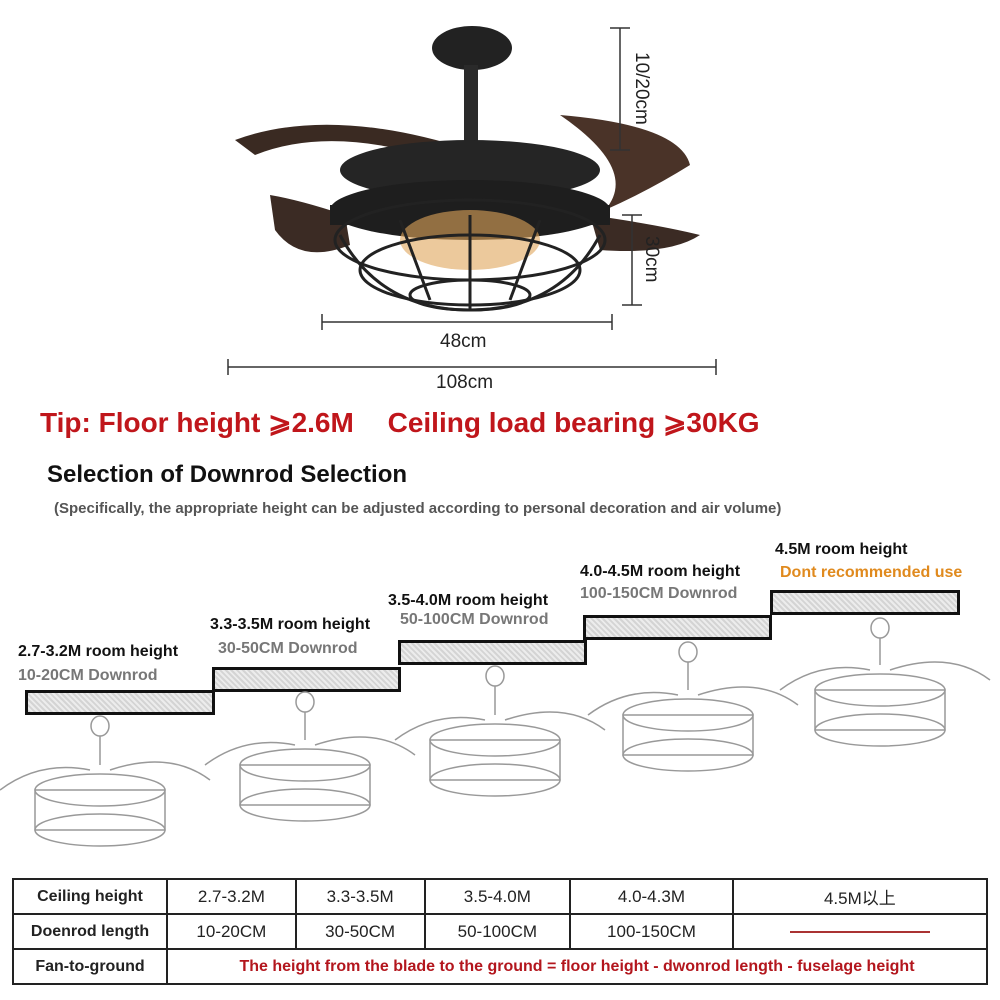 This screenshot has width=1000, height=1000. What do you see at coordinates (659, 593) in the screenshot?
I see `step-4-downrod: 100-150CM Downrod` at bounding box center [659, 593].